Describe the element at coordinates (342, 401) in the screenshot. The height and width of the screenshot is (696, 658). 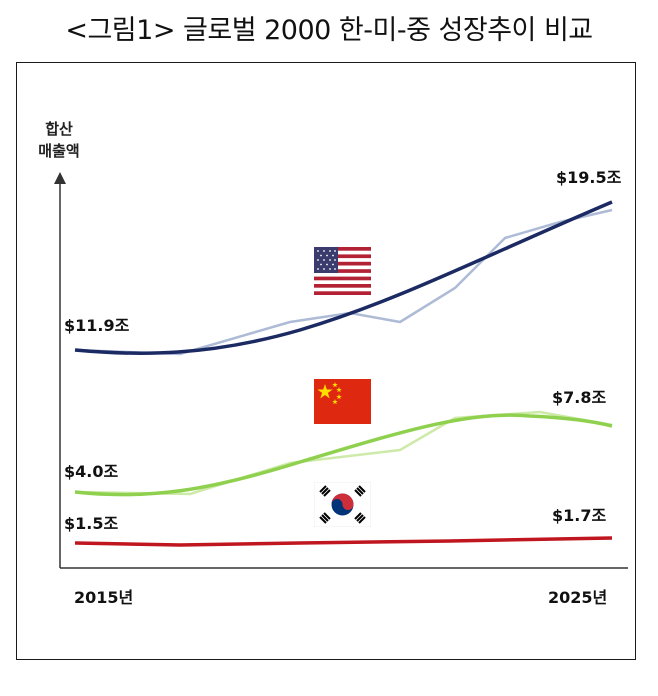
I see `china-flag-icon` at that location.